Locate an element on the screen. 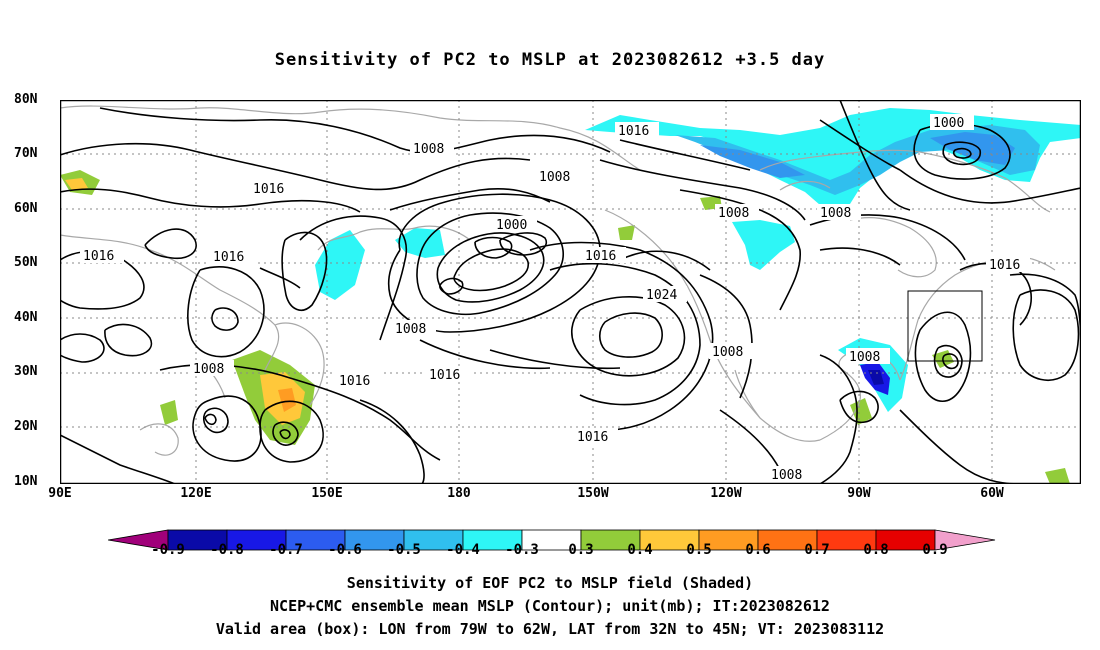 Image resolution: width=1100 pixels, height=650 pixels. colorbar-label: -0.9 is located at coordinates (168, 550).